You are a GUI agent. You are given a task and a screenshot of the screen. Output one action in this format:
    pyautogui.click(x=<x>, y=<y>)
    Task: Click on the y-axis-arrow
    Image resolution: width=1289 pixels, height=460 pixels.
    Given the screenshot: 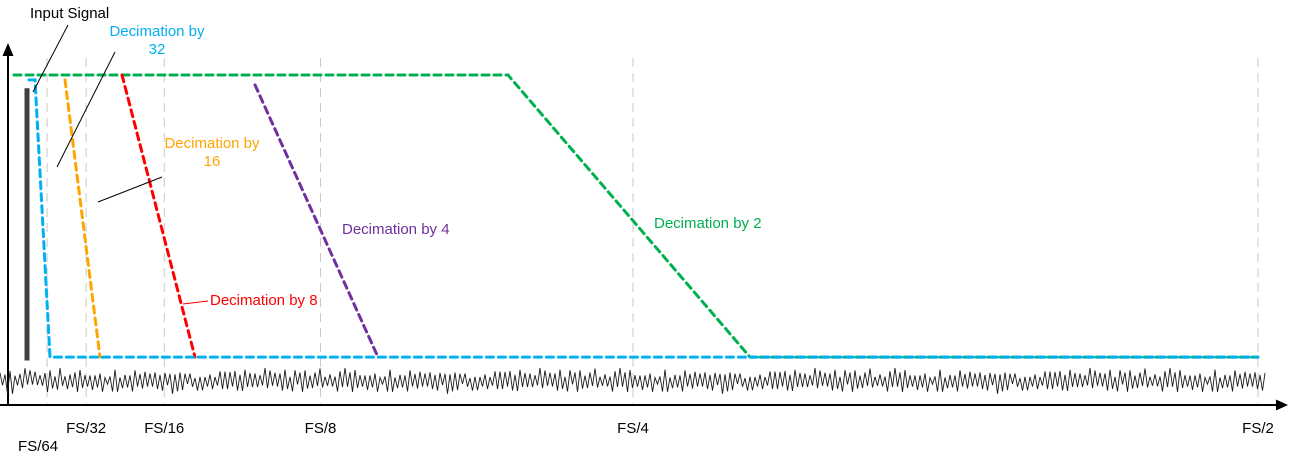 What is the action you would take?
    pyautogui.click(x=8, y=49)
    